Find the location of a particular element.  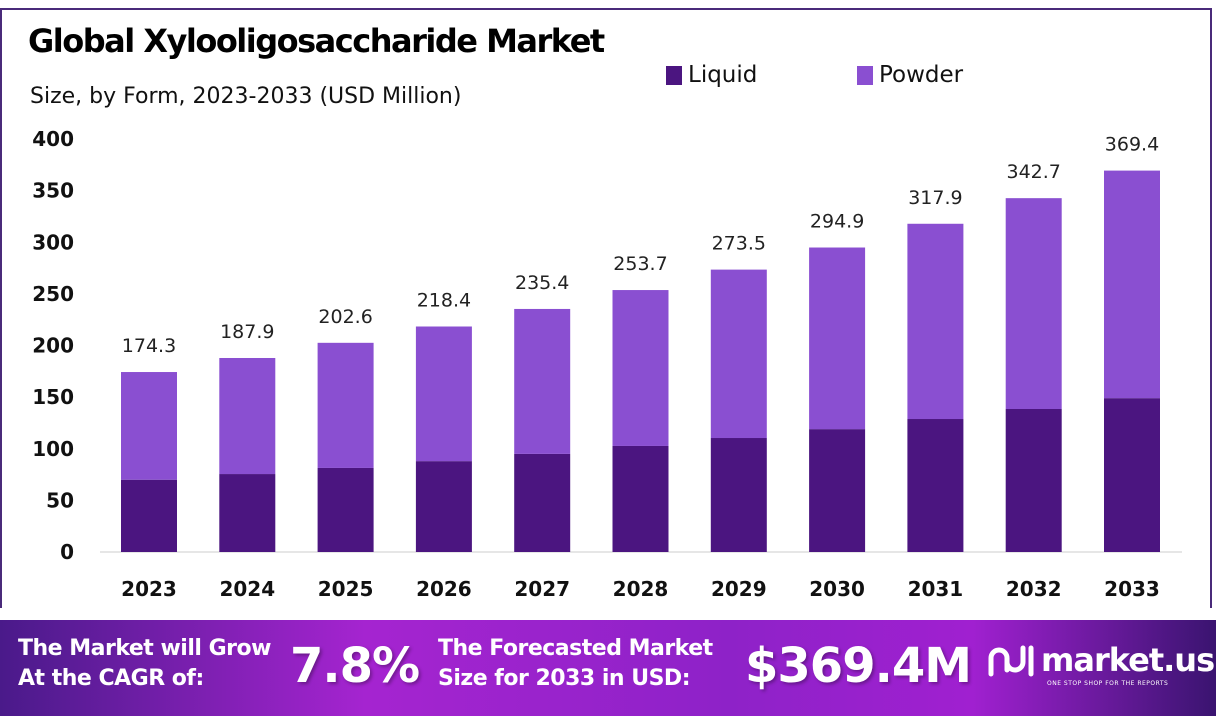

cagr-label-line1: The Market will Grow is located at coordinates (144, 648).